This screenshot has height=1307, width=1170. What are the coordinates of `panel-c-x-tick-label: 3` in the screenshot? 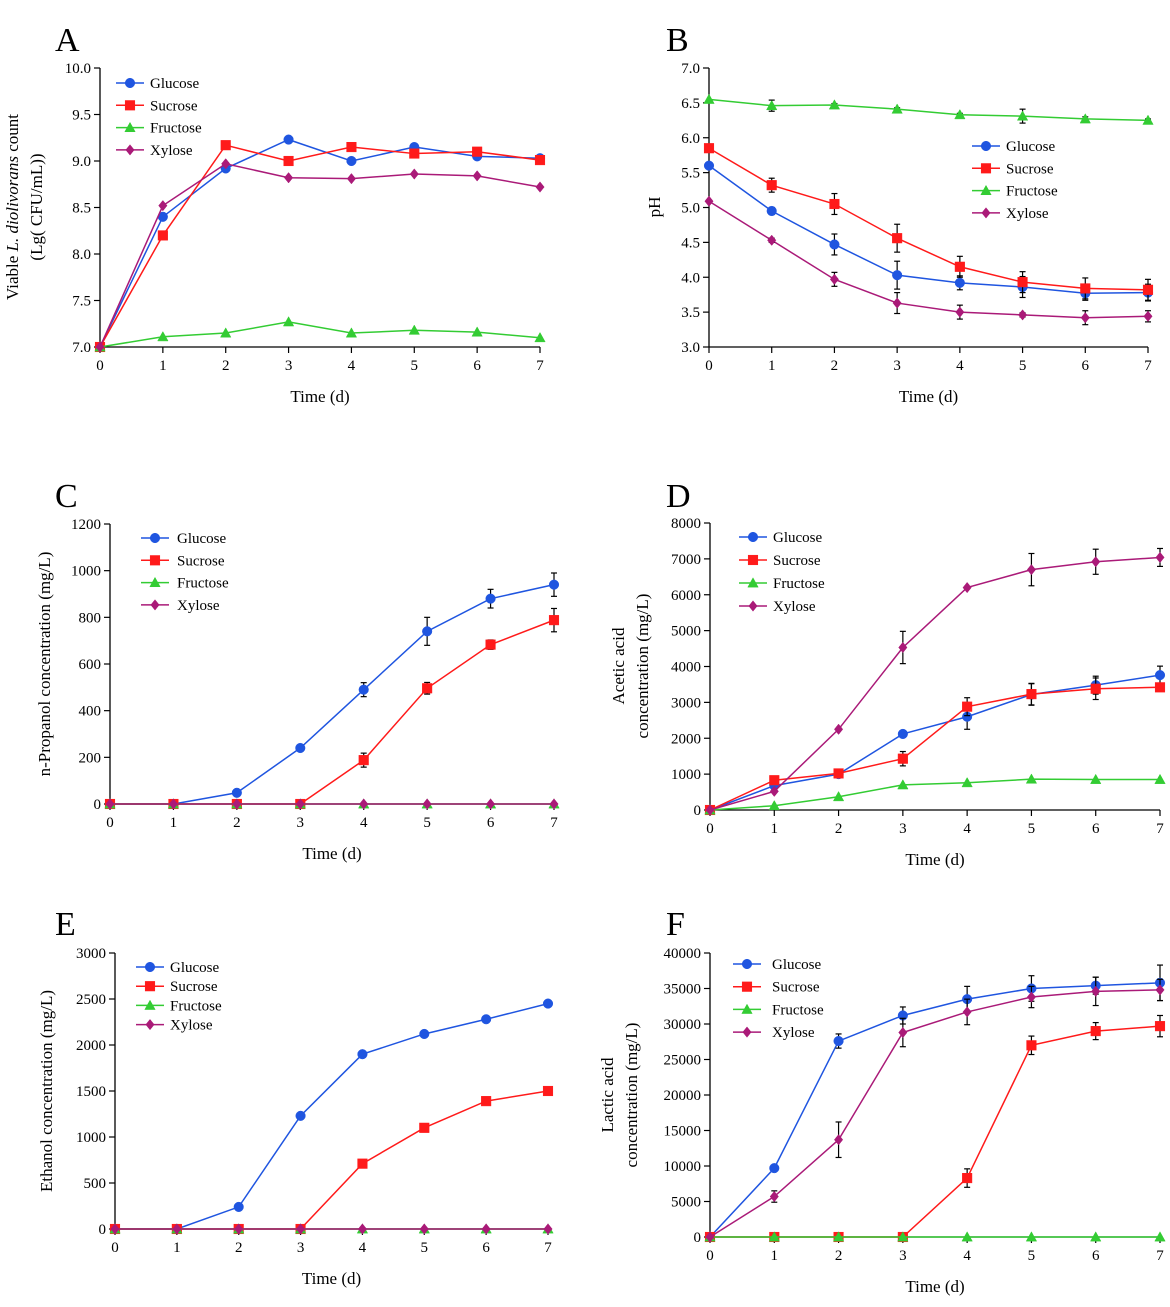 It's located at (301, 823).